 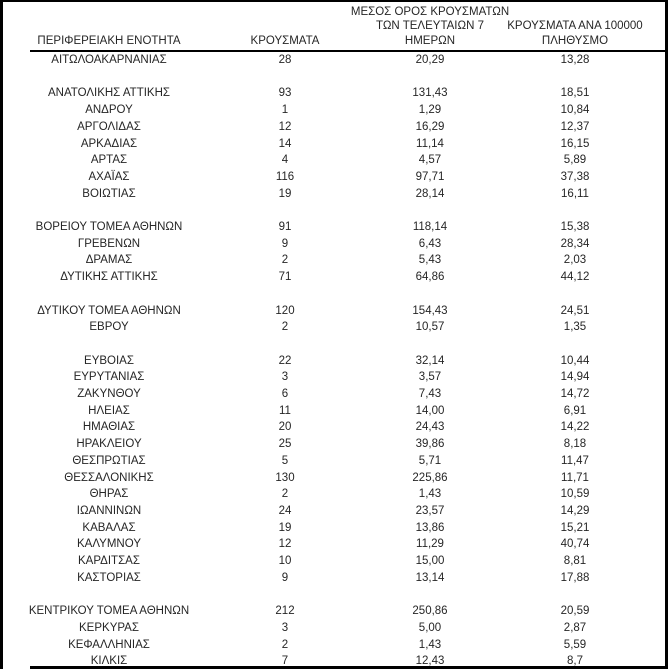 What do you see at coordinates (109, 561) in the screenshot?
I see `regional-unit-cell: ΚΑΡΔΙΤΣΑΣ` at bounding box center [109, 561].